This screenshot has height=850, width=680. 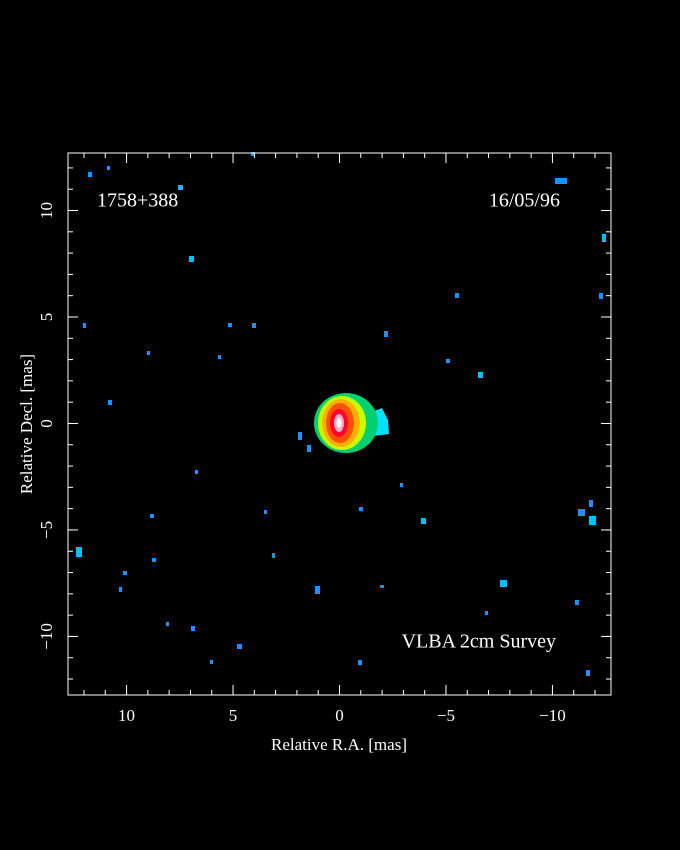 What do you see at coordinates (339, 744) in the screenshot?
I see `x-axis-label: Relative R.A. [mas]` at bounding box center [339, 744].